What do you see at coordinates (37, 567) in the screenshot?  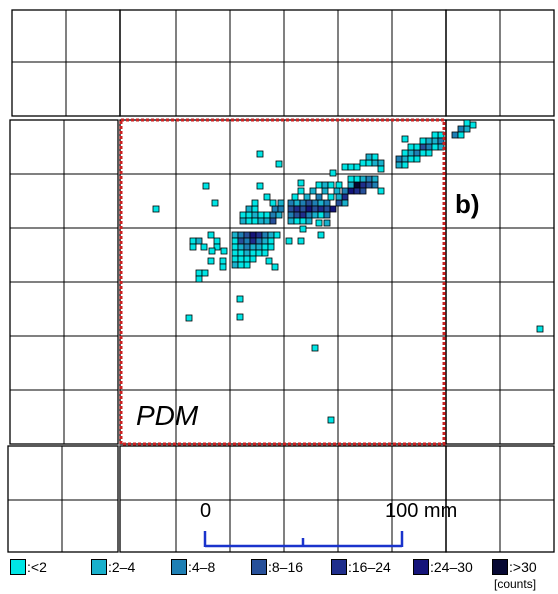 I see `legend-label: :<2` at bounding box center [37, 567].